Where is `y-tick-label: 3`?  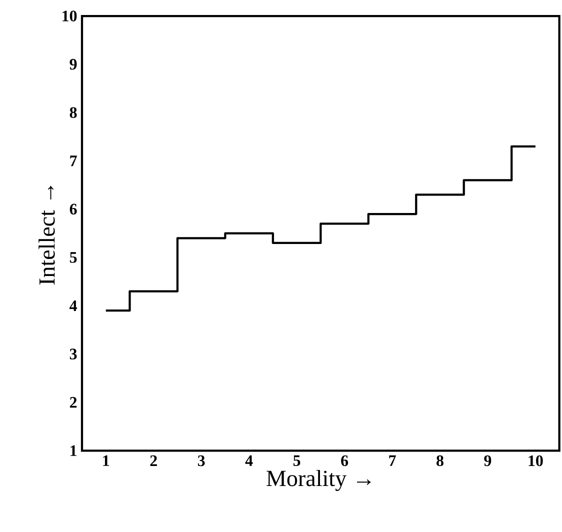
y-tick-label: 3 is located at coordinates (73, 354).